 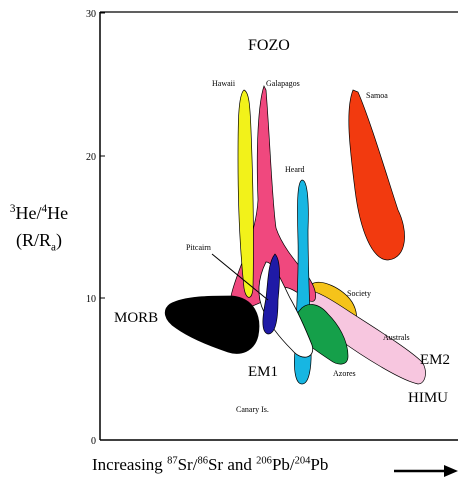 I want to click on society-label: Society, so click(x=359, y=293).